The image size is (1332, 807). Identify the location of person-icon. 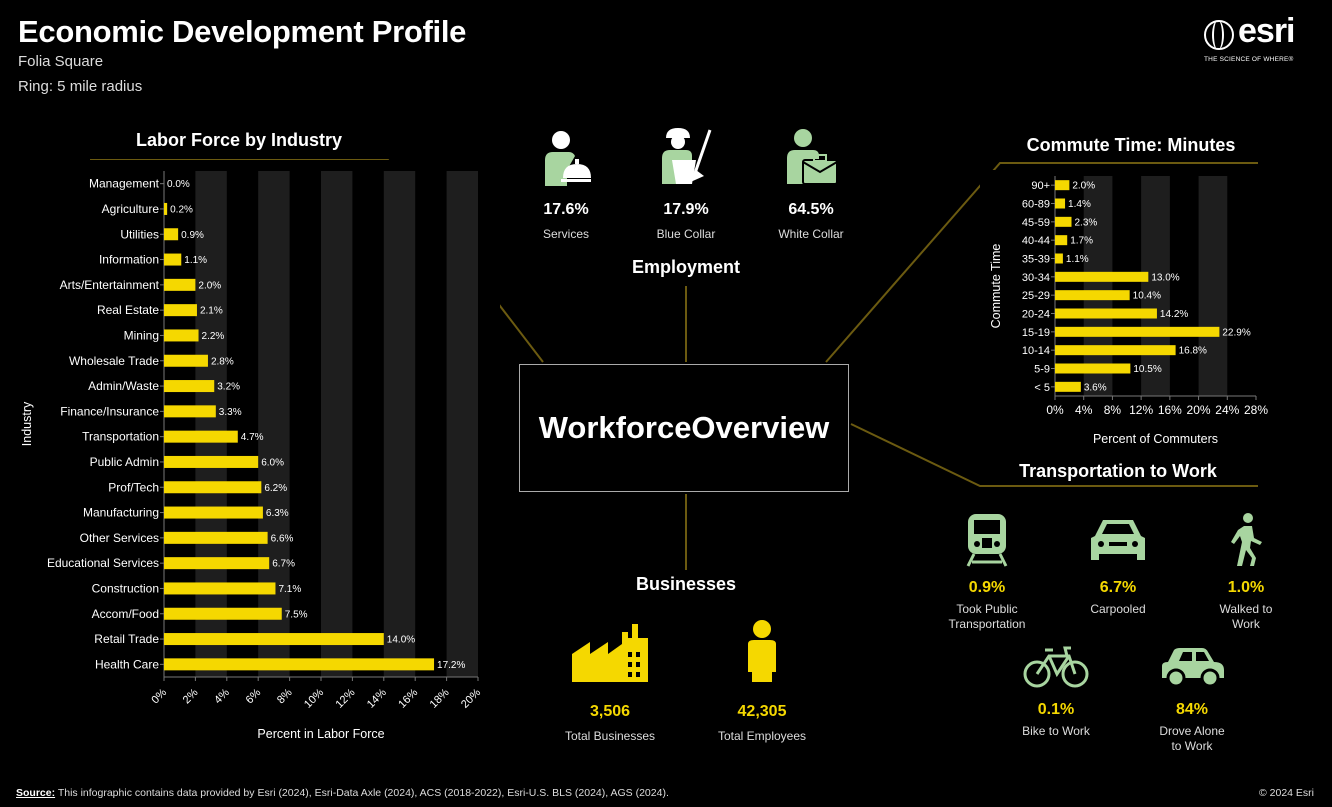
(762, 651).